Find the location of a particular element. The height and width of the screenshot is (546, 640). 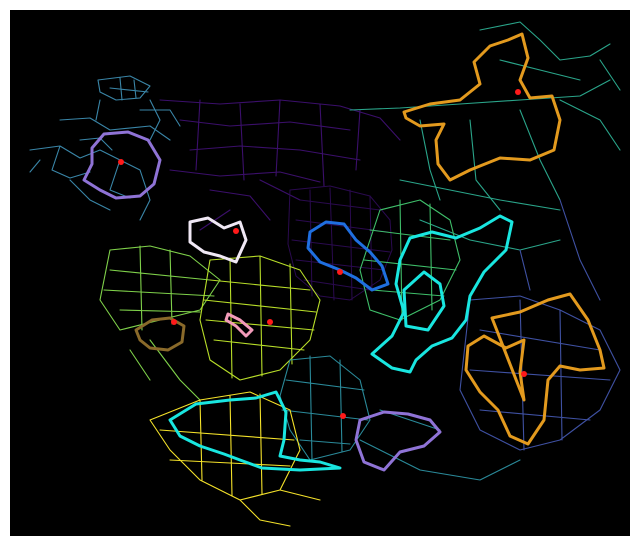

marker-east is located at coordinates (524, 374).